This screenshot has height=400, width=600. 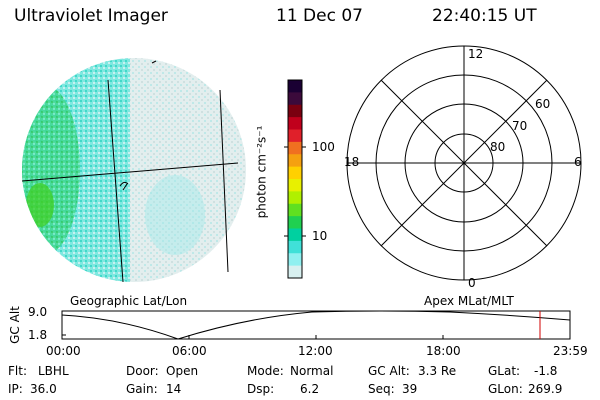 I want to click on ip-label: IP:, so click(x=15, y=389).